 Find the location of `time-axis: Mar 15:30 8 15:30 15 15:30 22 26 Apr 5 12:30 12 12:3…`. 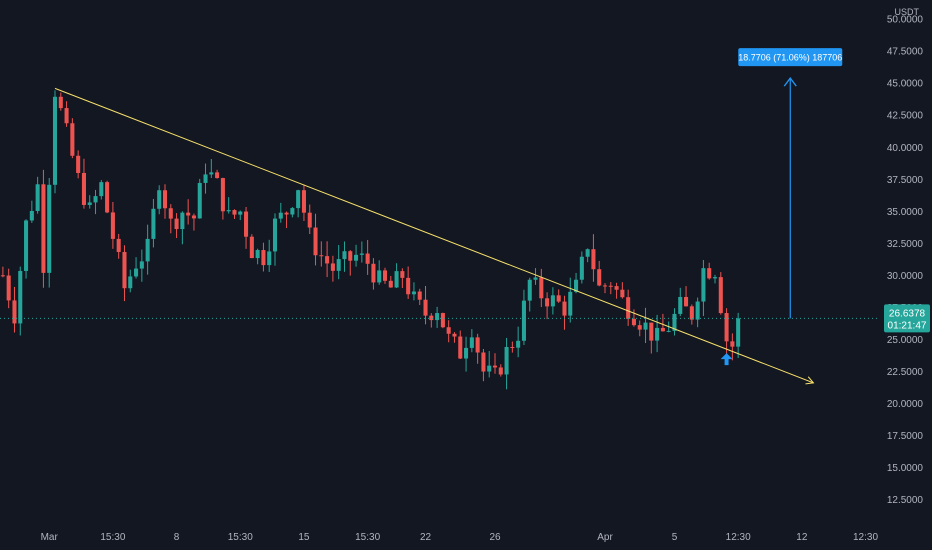

time-axis: Mar 15:30 8 15:30 15 15:30 22 26 Apr 5 12:30 12 12:3… is located at coordinates (460, 537).